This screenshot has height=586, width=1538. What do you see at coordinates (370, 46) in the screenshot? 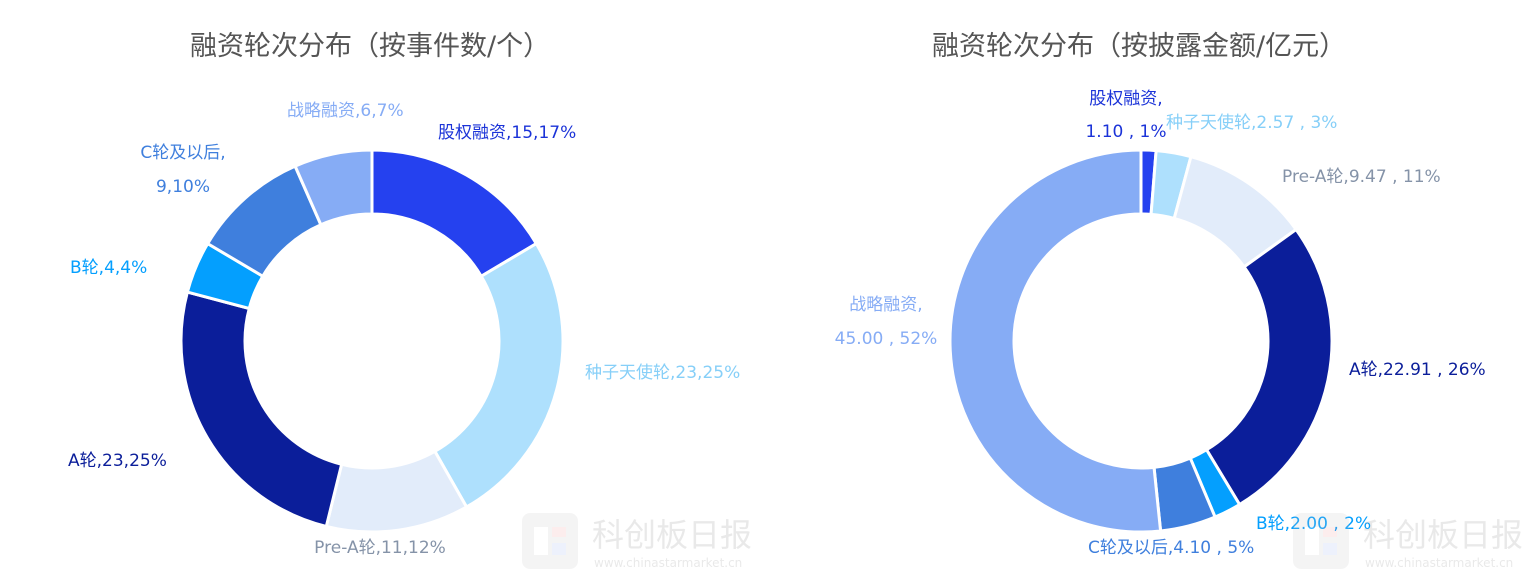
I see `chart-title-events: 融资轮次分布（按事件数/个）` at bounding box center [370, 46].